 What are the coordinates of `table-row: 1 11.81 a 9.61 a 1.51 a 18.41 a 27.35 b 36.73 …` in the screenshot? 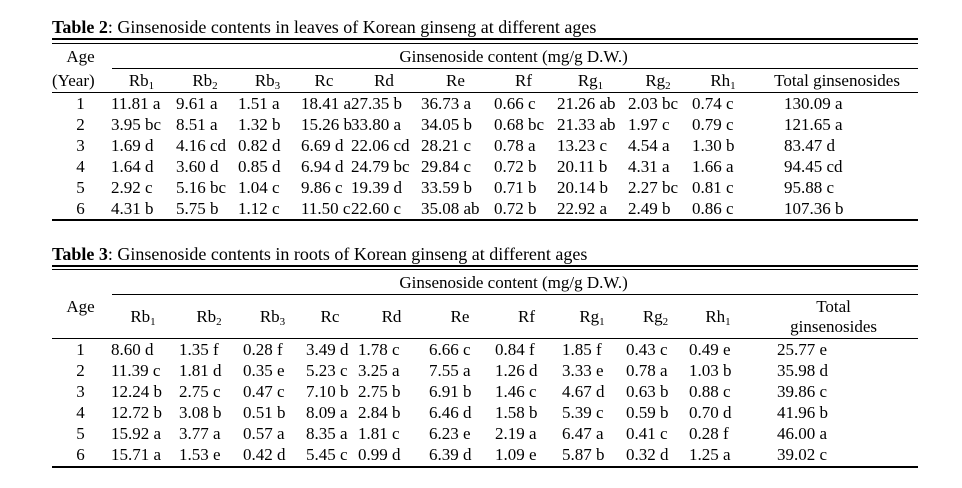 It's located at (485, 103).